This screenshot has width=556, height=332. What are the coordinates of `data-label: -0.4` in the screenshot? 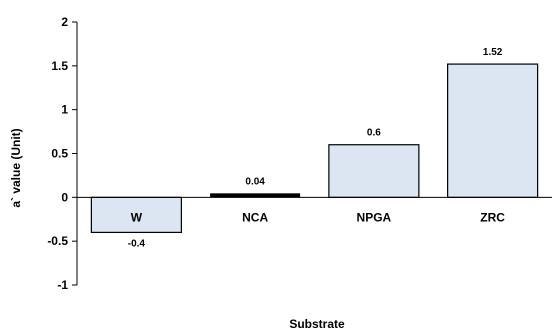 It's located at (137, 243).